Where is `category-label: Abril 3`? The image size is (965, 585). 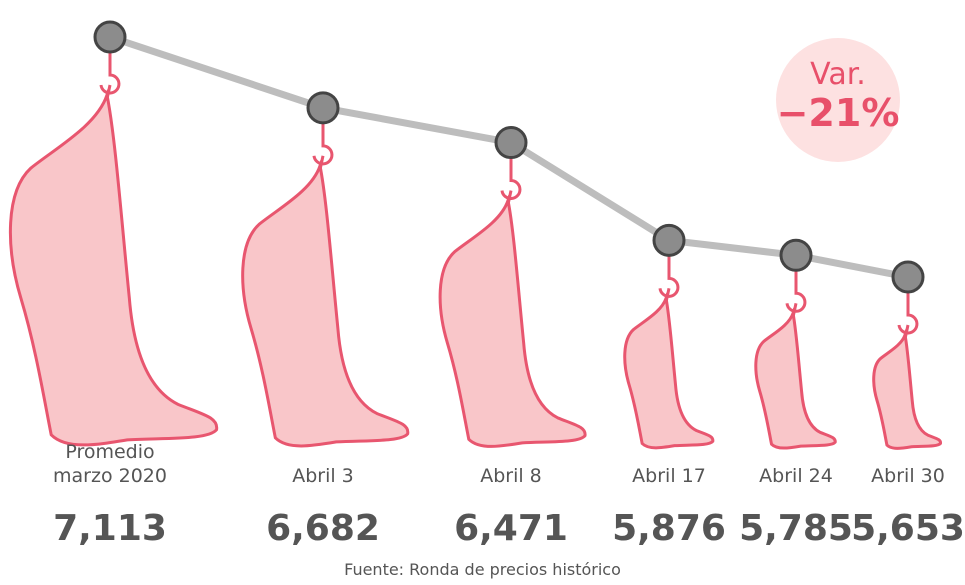
category-label: Abril 3 is located at coordinates (323, 476).